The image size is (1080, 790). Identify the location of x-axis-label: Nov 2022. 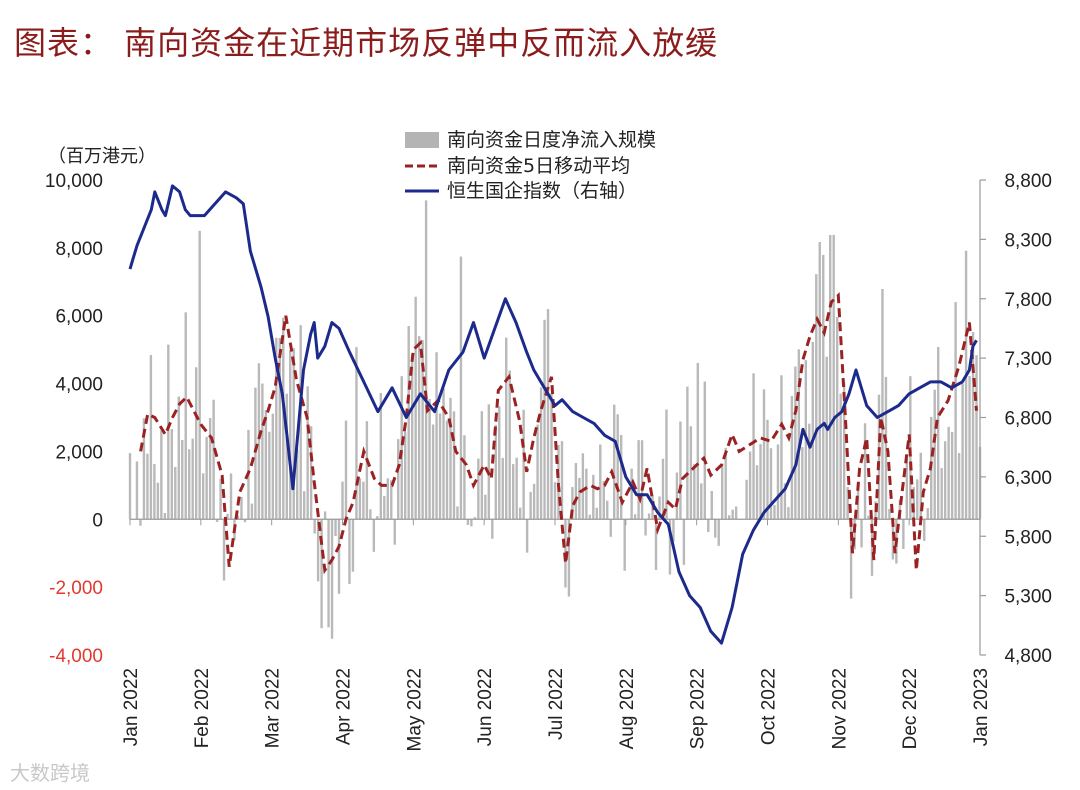
(839, 708).